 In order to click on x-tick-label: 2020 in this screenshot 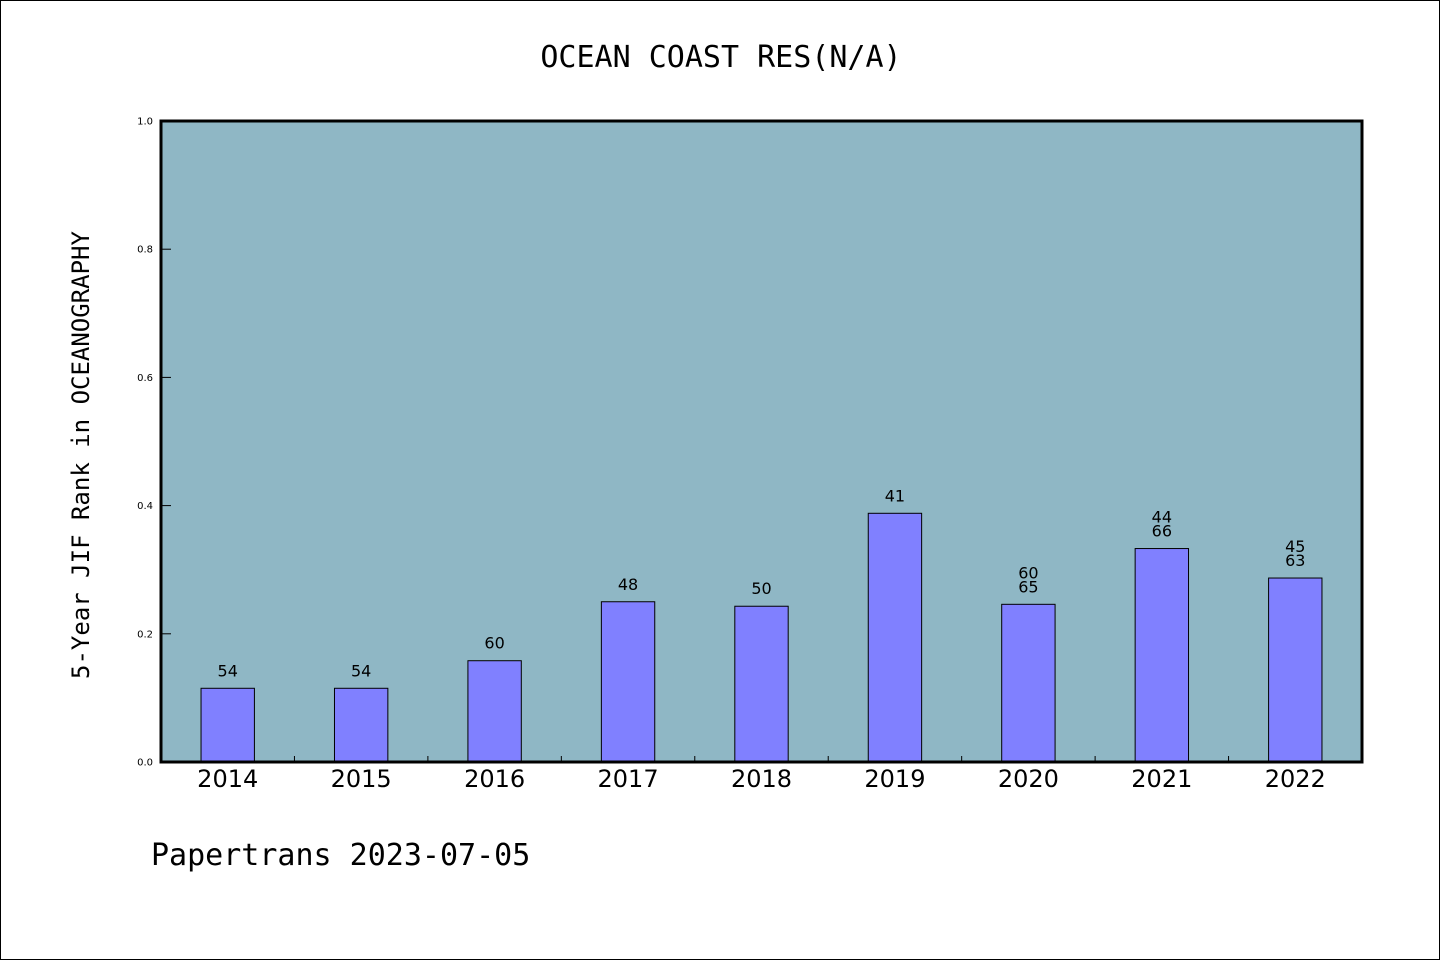, I will do `click(1028, 779)`.